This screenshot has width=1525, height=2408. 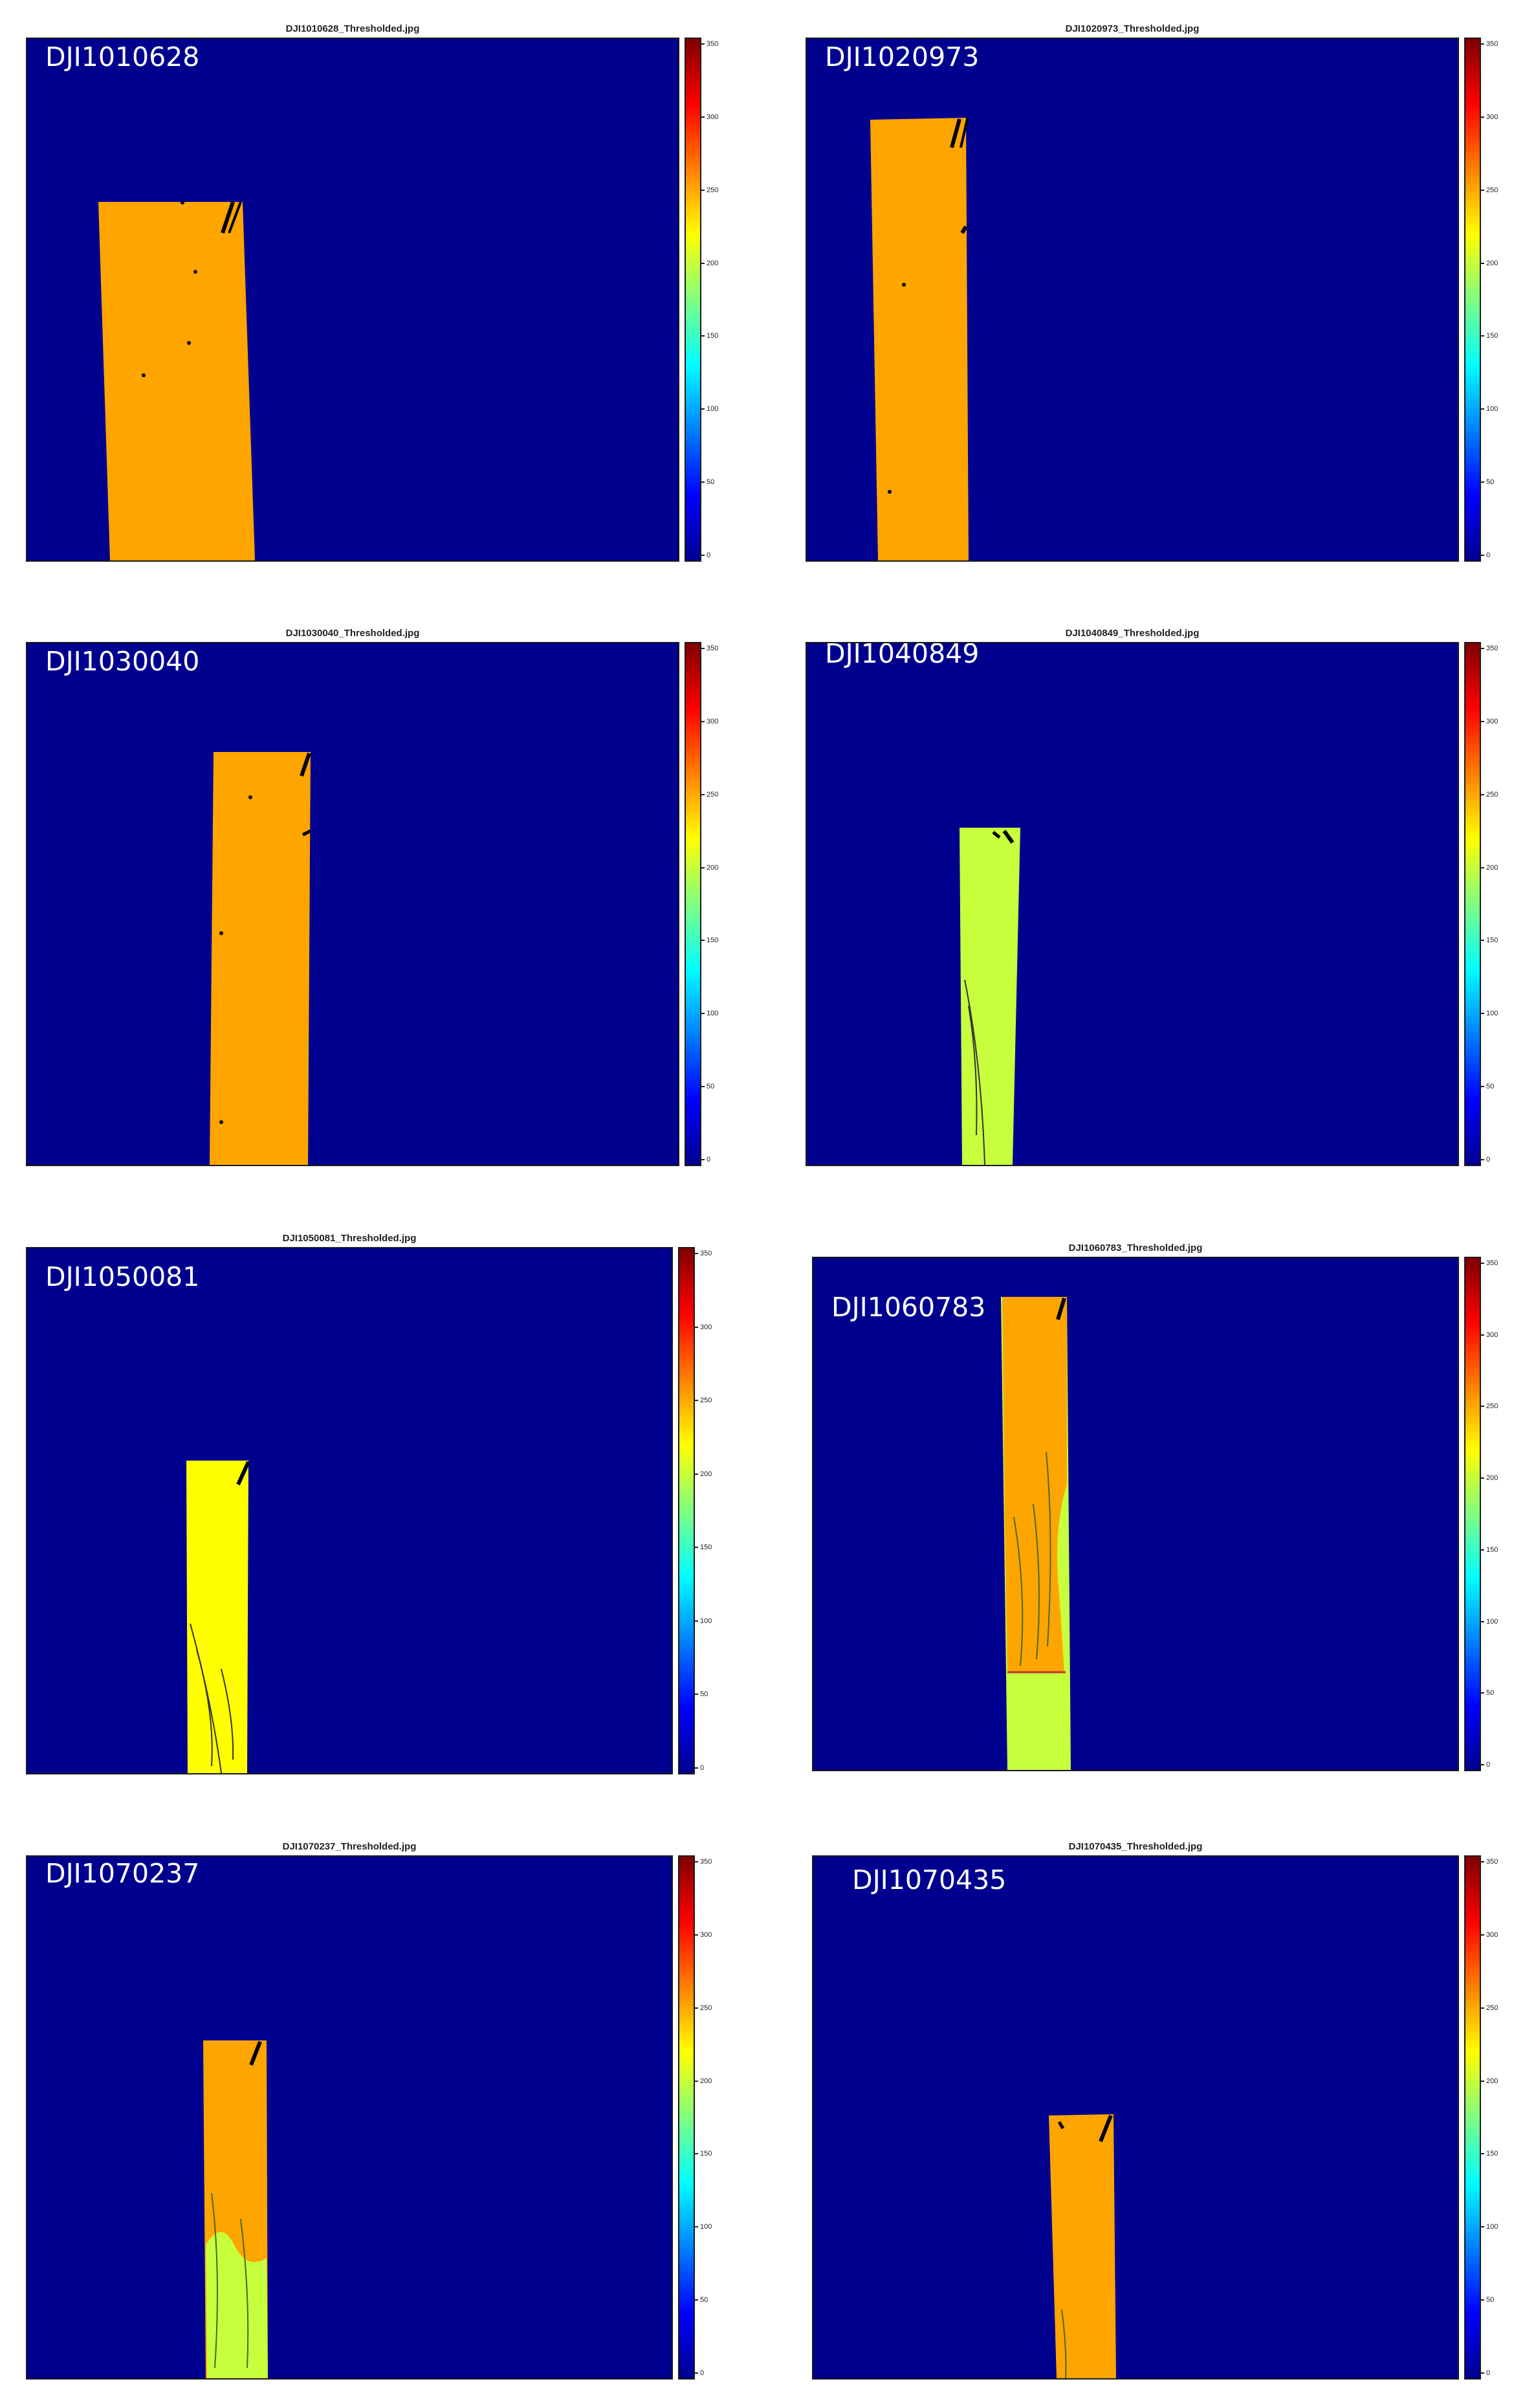 What do you see at coordinates (350, 2117) in the screenshot?
I see `thresholded-image: DJI1070237` at bounding box center [350, 2117].